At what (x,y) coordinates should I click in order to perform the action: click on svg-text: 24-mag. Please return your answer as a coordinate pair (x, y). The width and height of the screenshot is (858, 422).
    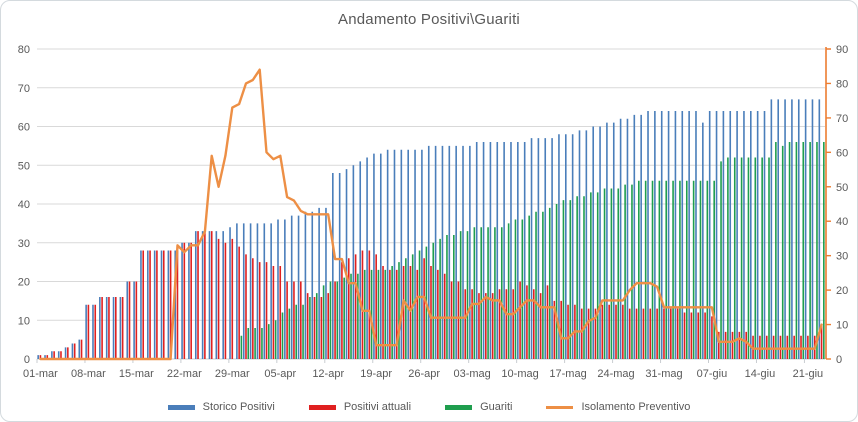
    Looking at the image, I should click on (615, 374).